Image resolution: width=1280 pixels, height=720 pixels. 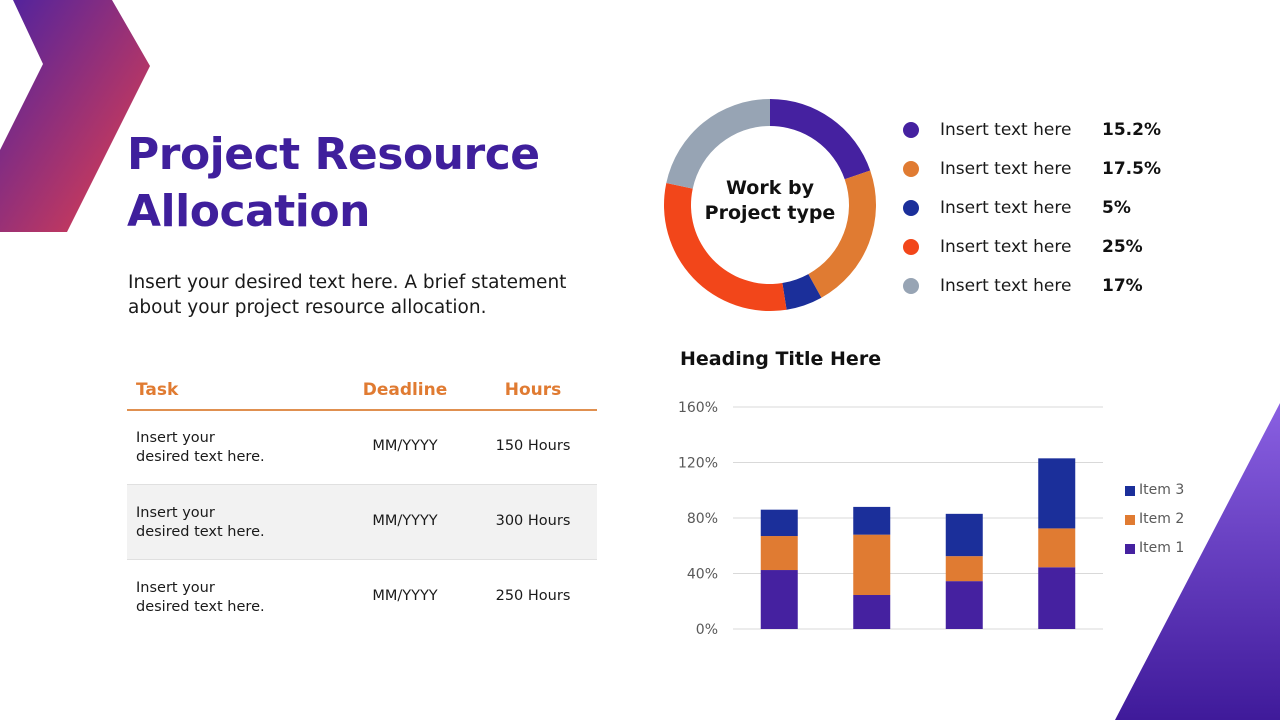 I want to click on legend-value: 25%, so click(x=1122, y=247).